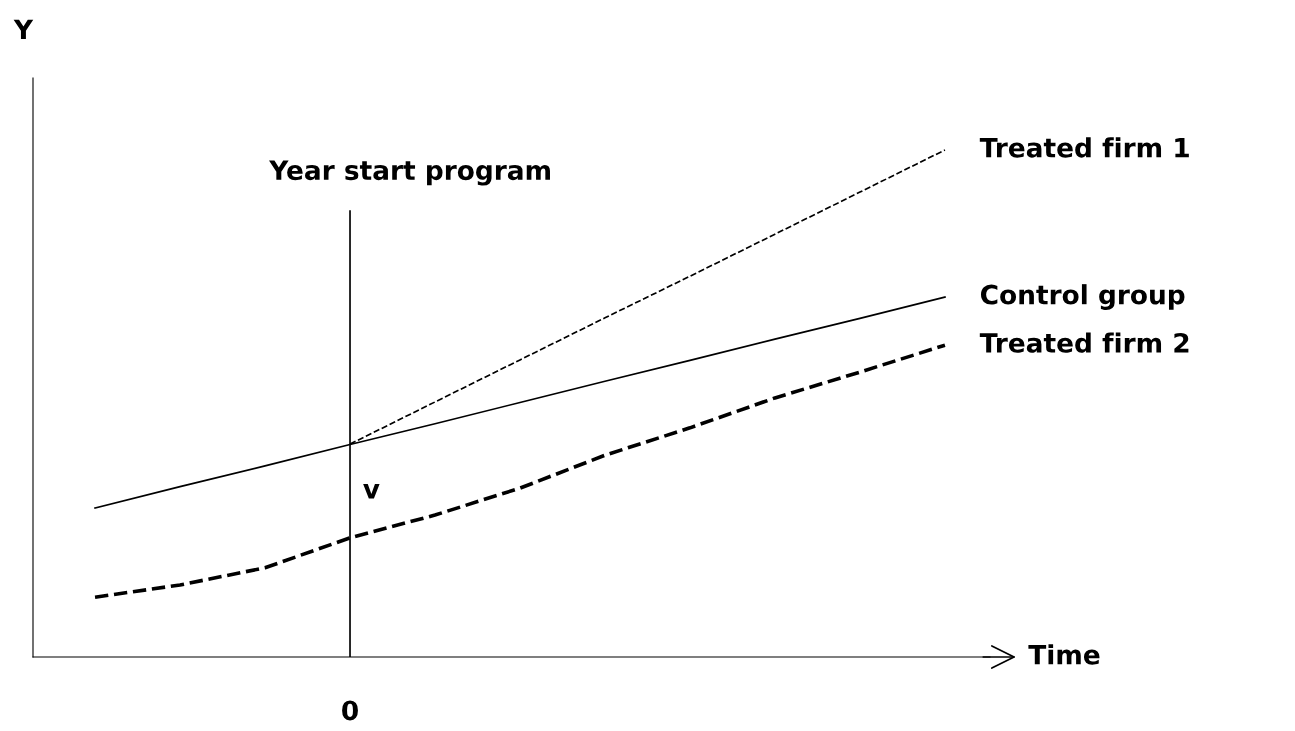 The image size is (1295, 731). What do you see at coordinates (371, 491) in the screenshot?
I see `annotation: v` at bounding box center [371, 491].